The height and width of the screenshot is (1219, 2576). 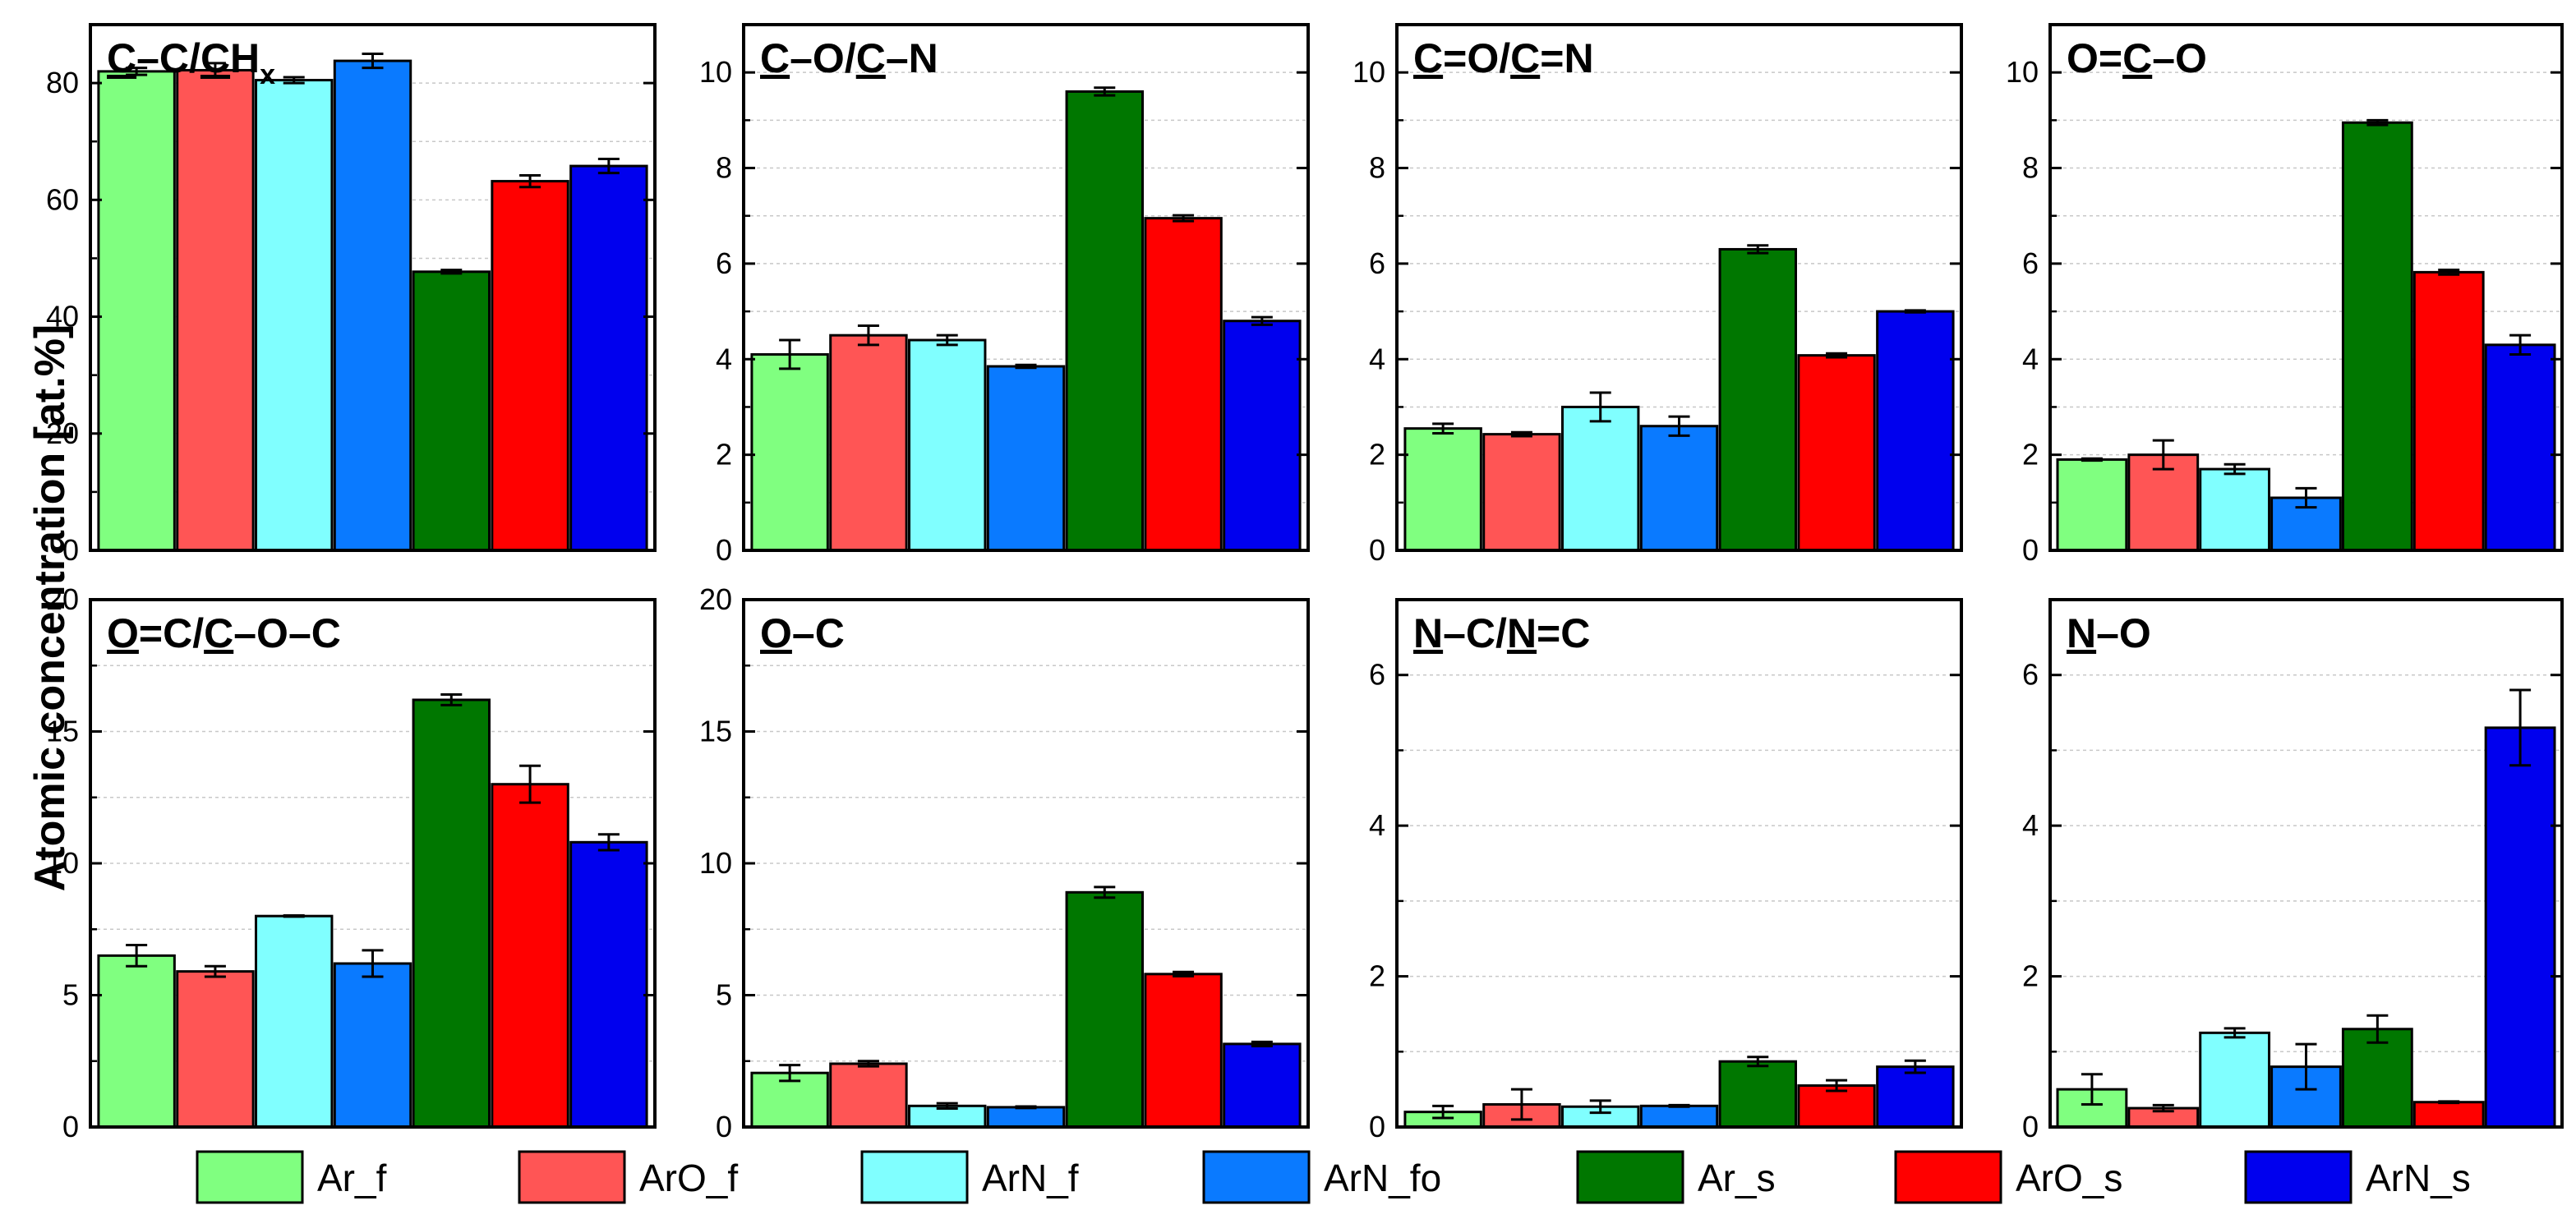 I want to click on bar-ArO_s, so click(x=1183, y=384).